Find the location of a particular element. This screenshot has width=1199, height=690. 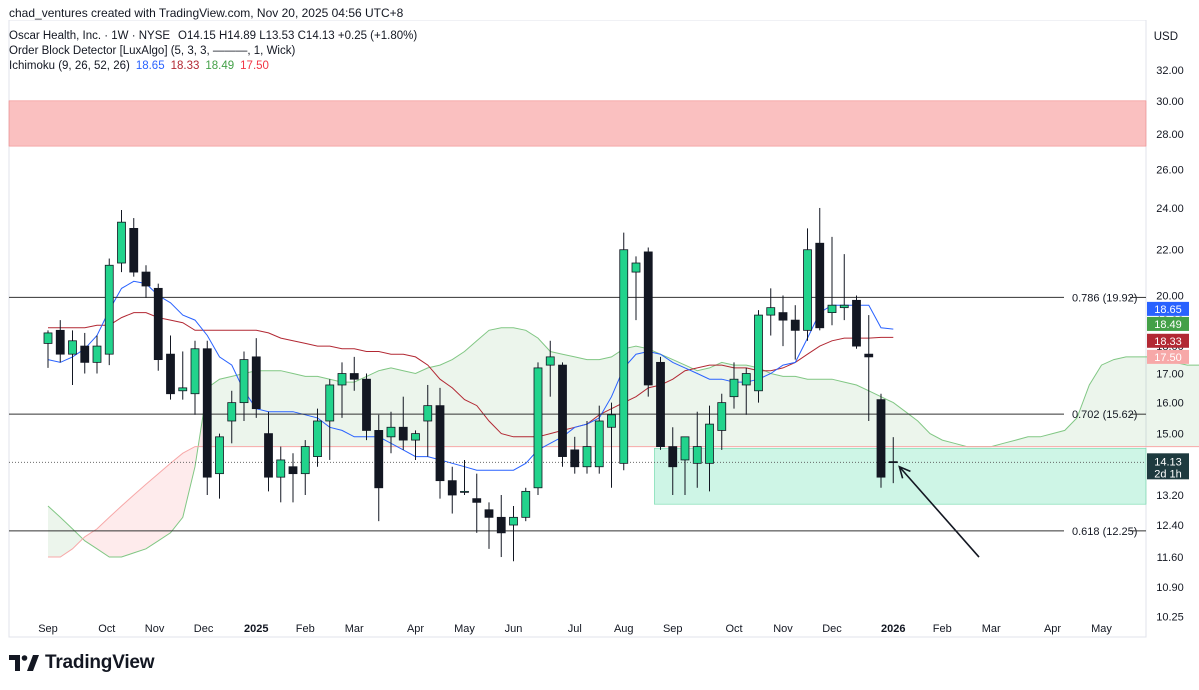

x-tick-label: Dec is located at coordinates (832, 629).